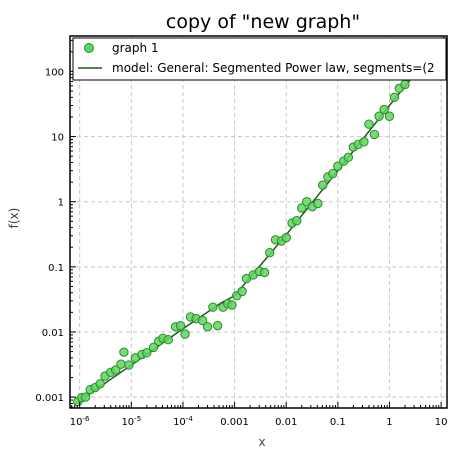 Image resolution: width=453 pixels, height=453 pixels. Describe the element at coordinates (183, 421) in the screenshot. I see `x-tick-label: 10⁻⁴` at that location.